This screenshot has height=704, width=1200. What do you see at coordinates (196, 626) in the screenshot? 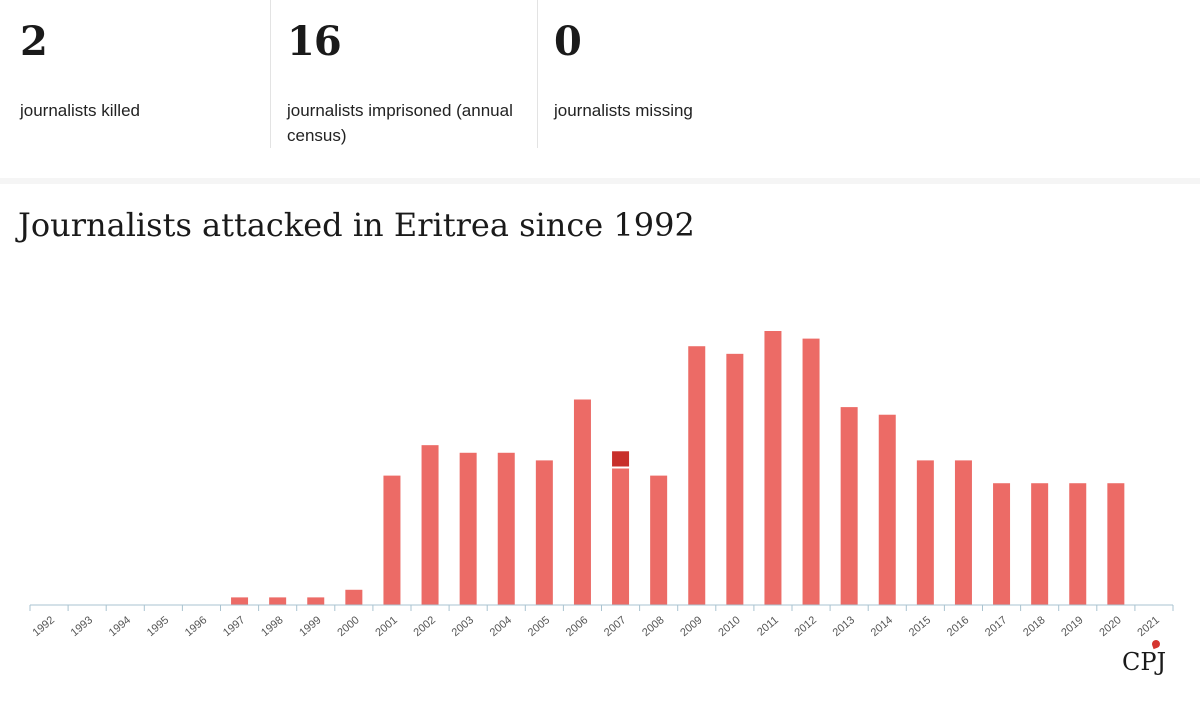
I see `x-tick-label-1996: 1996` at bounding box center [196, 626].